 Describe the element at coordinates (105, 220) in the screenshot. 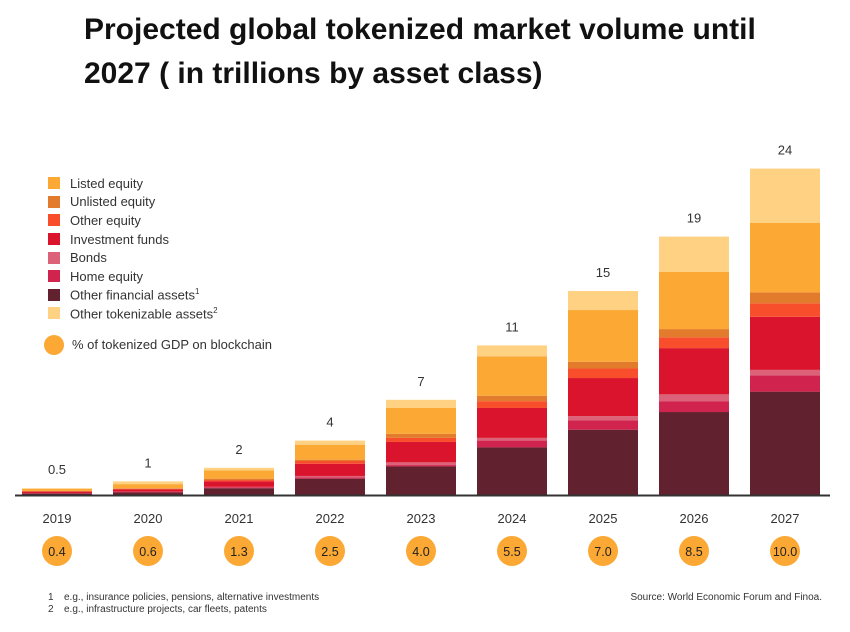

I see `legend-label: Other equity` at that location.